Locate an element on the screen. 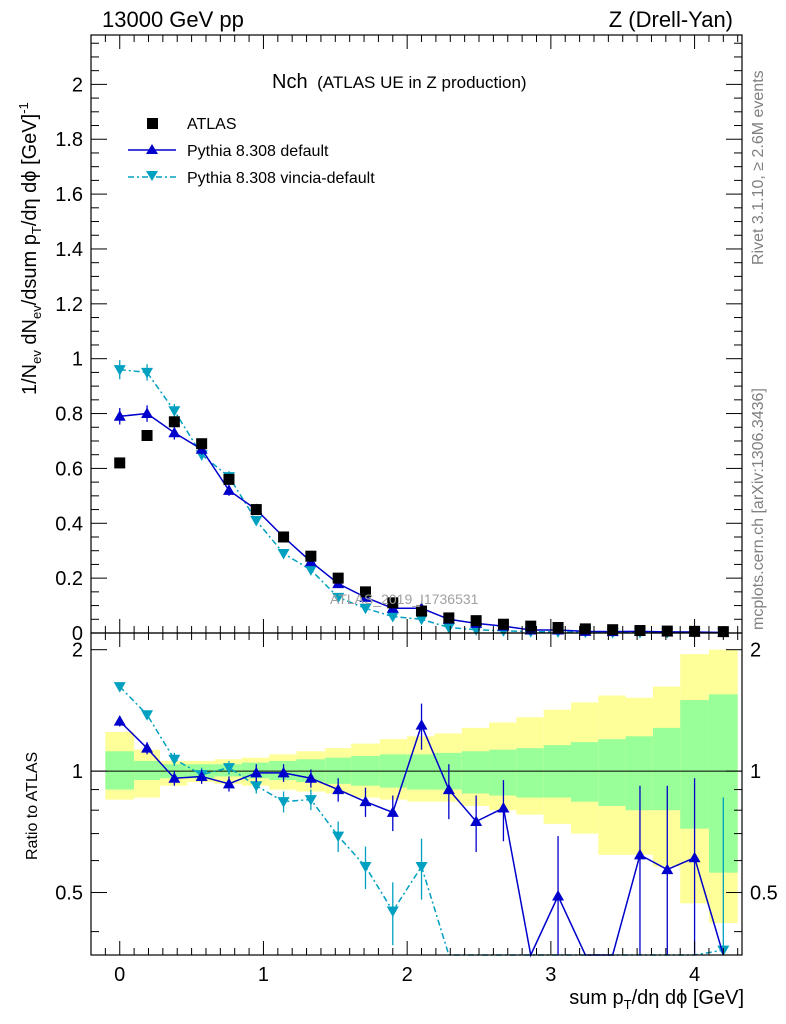 The image size is (786, 1024). analysis-watermark: ATLAS_2019_I1736531 is located at coordinates (404, 599).